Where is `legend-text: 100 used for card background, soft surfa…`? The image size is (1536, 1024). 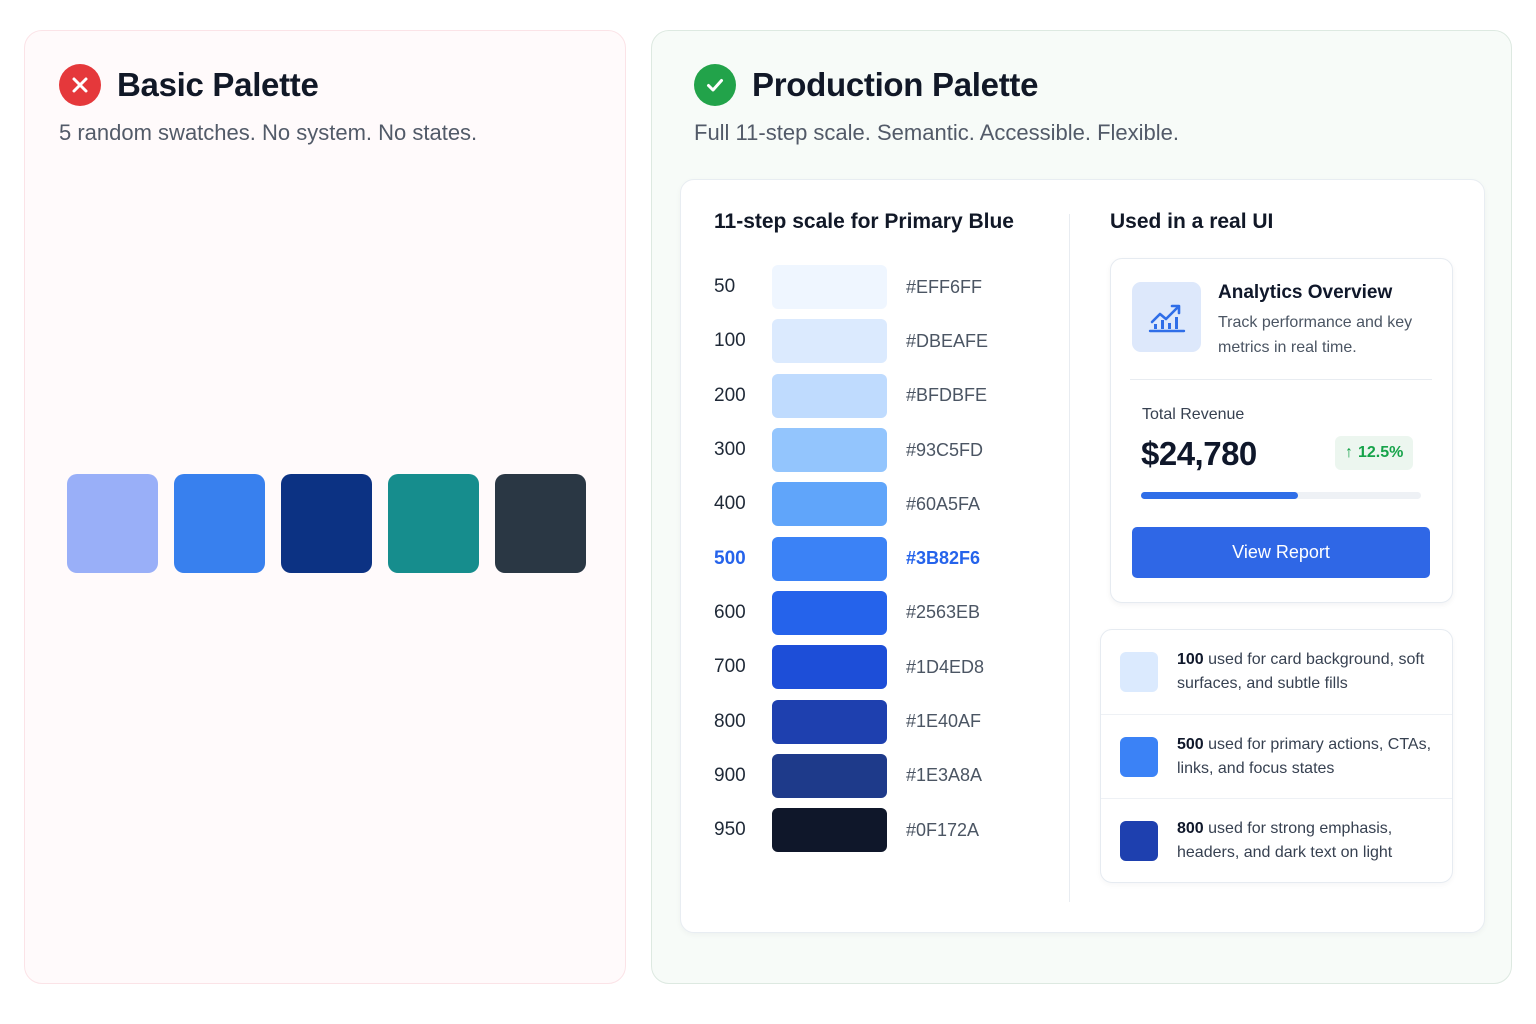
legend-text: 100 used for card background, soft surfa… is located at coordinates (1314, 672).